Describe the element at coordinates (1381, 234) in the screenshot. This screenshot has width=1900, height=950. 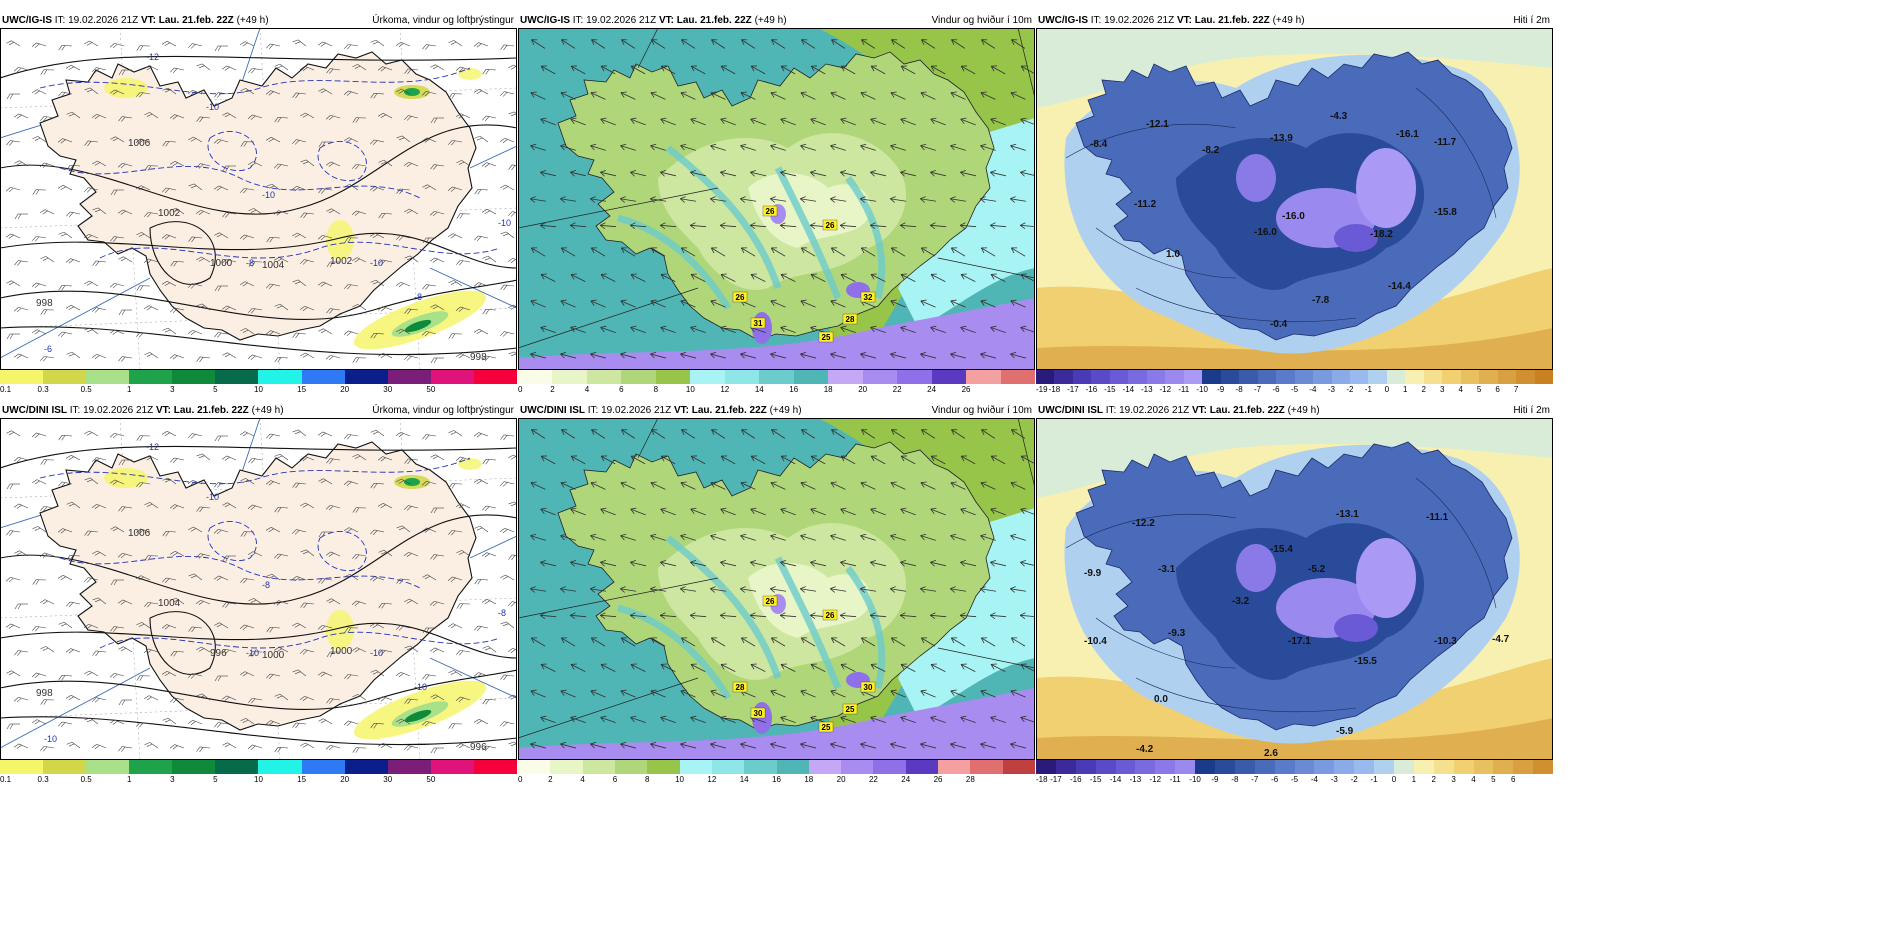
I see `temperature-value: -18.2` at that location.